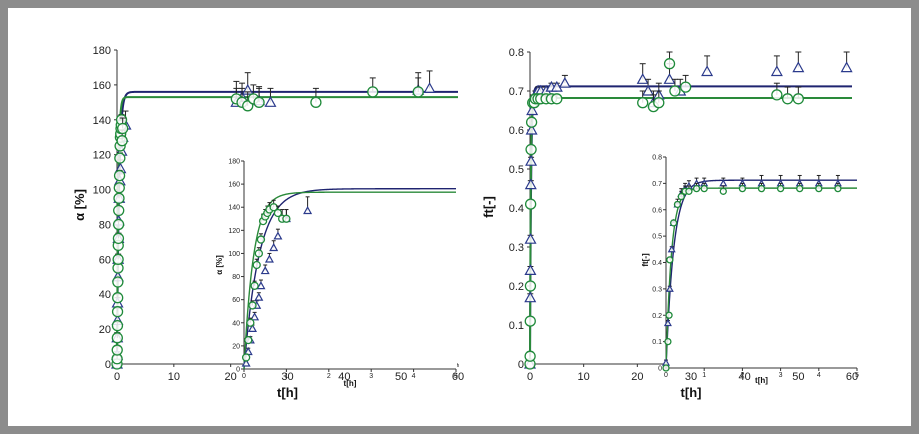  What do you see at coordinates (349, 280) in the screenshot?
I see `fit-curve-circles` at bounding box center [349, 280].